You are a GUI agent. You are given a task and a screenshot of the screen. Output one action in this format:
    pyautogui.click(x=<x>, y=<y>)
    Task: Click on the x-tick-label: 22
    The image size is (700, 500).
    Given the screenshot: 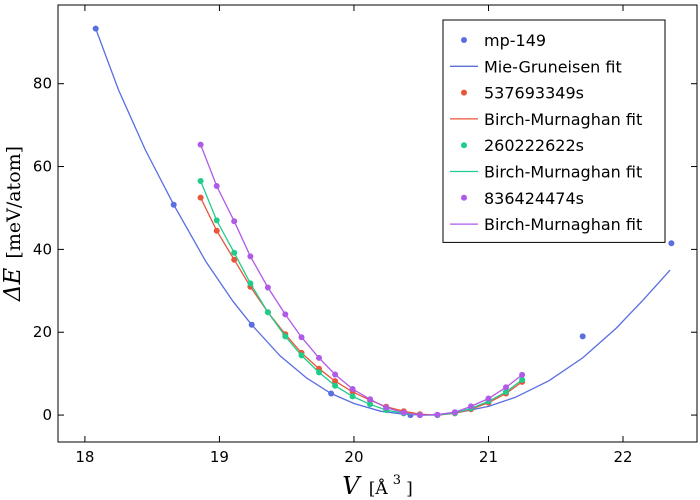 What is the action you would take?
    pyautogui.click(x=622, y=457)
    